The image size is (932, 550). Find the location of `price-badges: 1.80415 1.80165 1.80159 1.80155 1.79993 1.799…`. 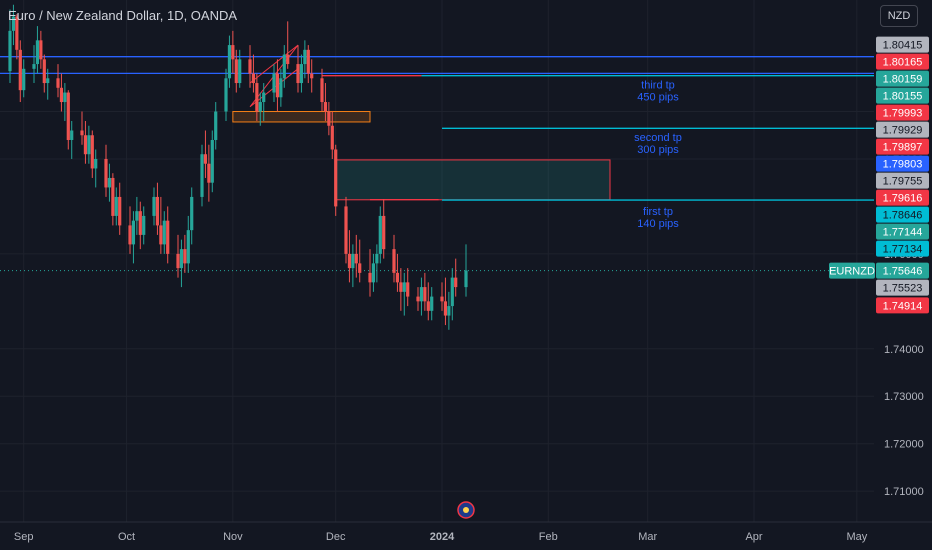

price-badges: 1.80415 1.80165 1.80159 1.80155 1.79993 1.799… is located at coordinates (879, 175).